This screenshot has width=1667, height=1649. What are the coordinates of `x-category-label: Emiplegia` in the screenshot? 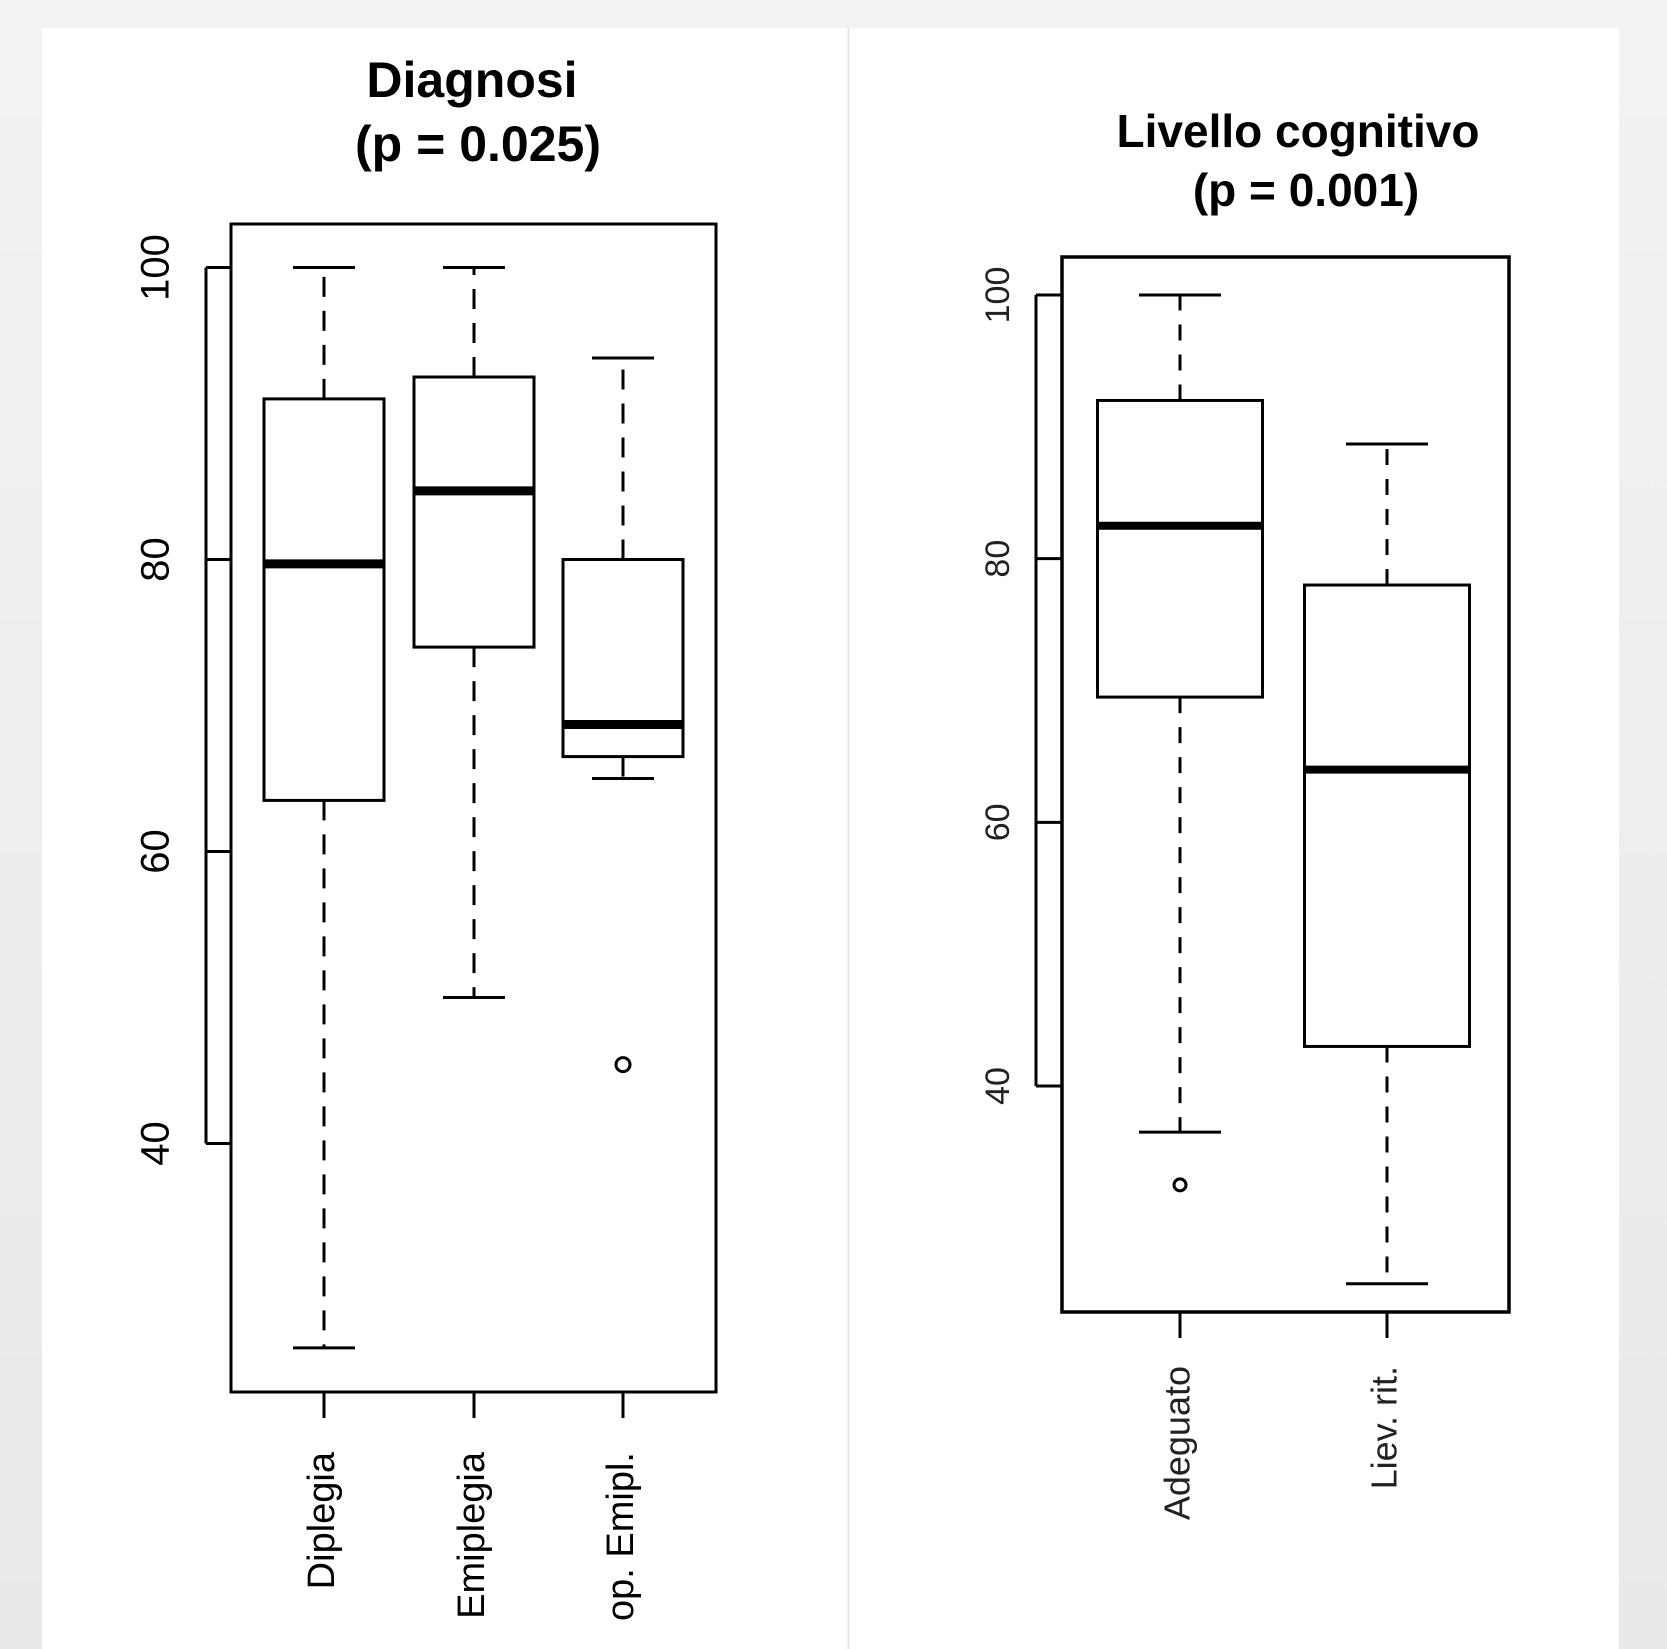 It's located at (472, 1535).